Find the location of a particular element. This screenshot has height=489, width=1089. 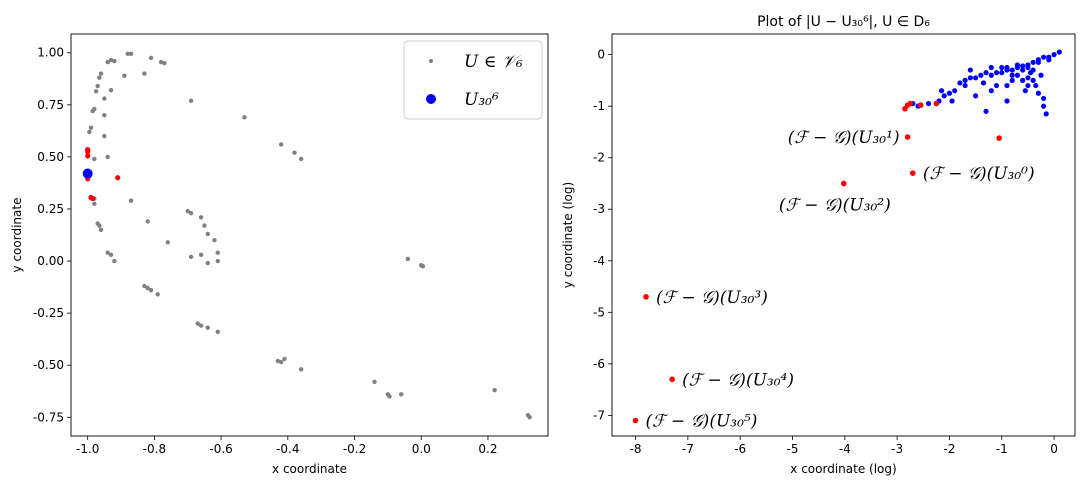

x-tick-label: -2 is located at coordinates (949, 449).